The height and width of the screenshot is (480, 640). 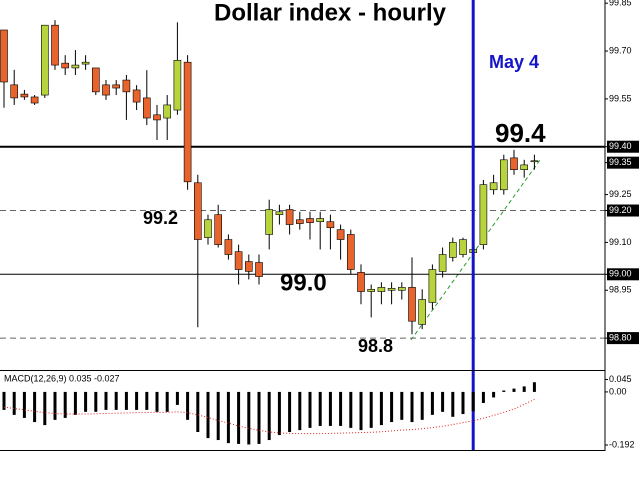 I want to click on annotation: 99.2, so click(x=160, y=218).